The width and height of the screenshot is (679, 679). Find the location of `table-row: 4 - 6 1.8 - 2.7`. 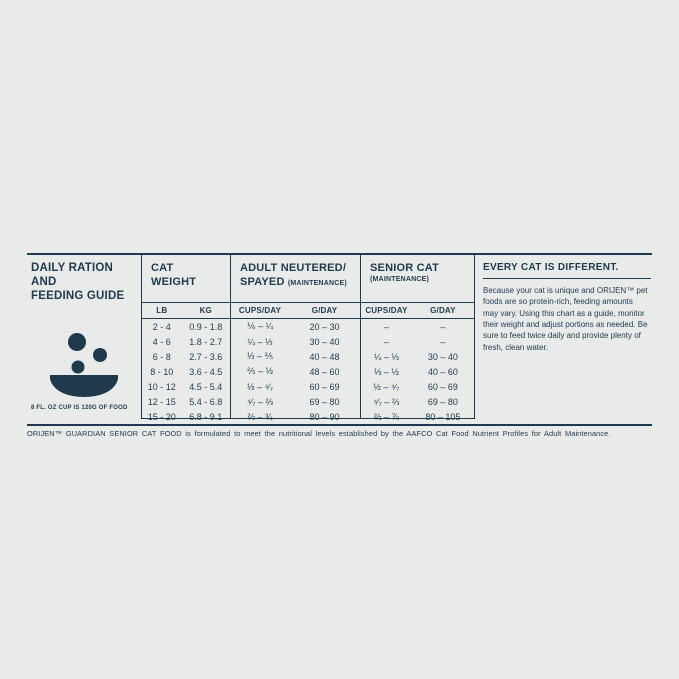

table-row: 4 - 6 1.8 - 2.7 is located at coordinates (186, 341).